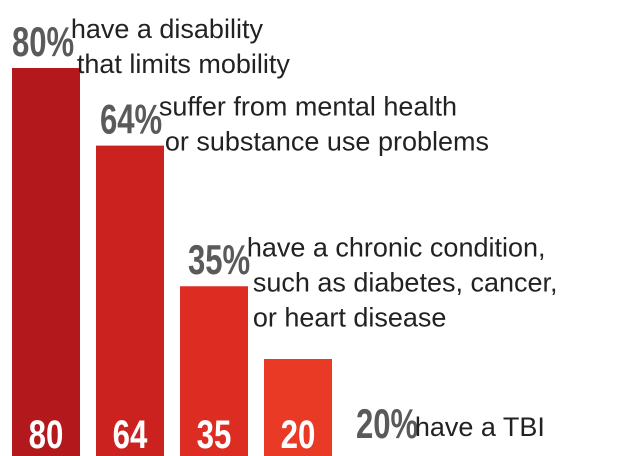 The width and height of the screenshot is (624, 456). Describe the element at coordinates (43, 41) in the screenshot. I see `annotation-percent: 80%` at that location.